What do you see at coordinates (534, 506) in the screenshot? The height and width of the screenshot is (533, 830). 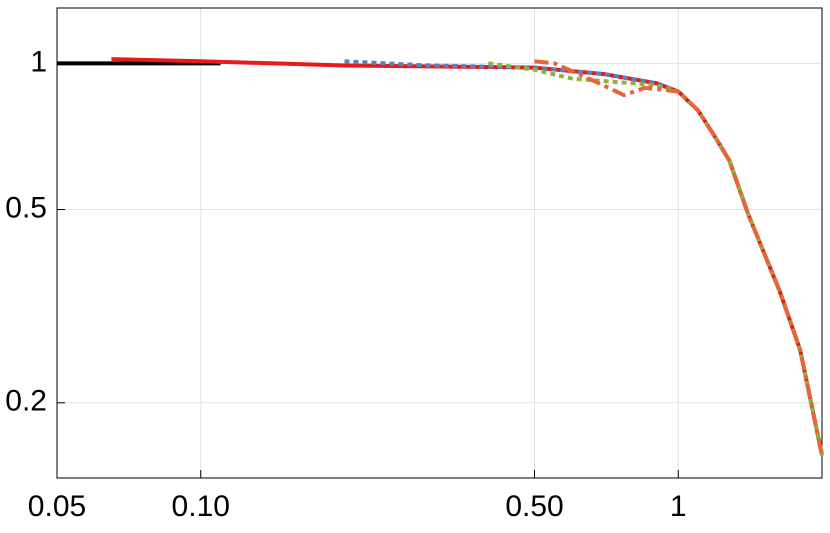 I see `x-tick-label: 0.50` at bounding box center [534, 506].